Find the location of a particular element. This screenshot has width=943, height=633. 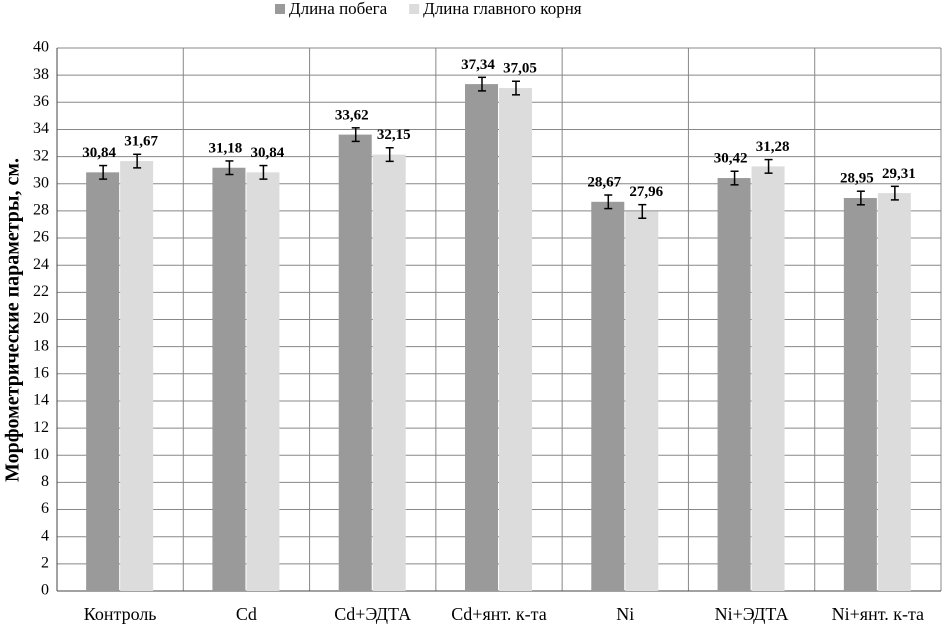

x-tick-label: Ni is located at coordinates (625, 614).